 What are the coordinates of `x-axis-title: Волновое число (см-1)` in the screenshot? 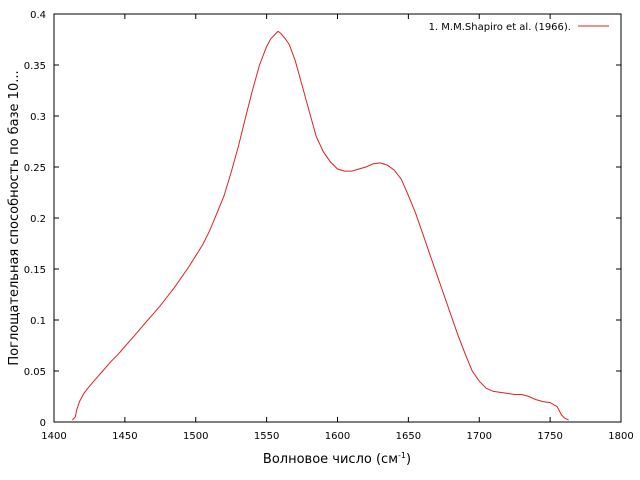 It's located at (337, 459).